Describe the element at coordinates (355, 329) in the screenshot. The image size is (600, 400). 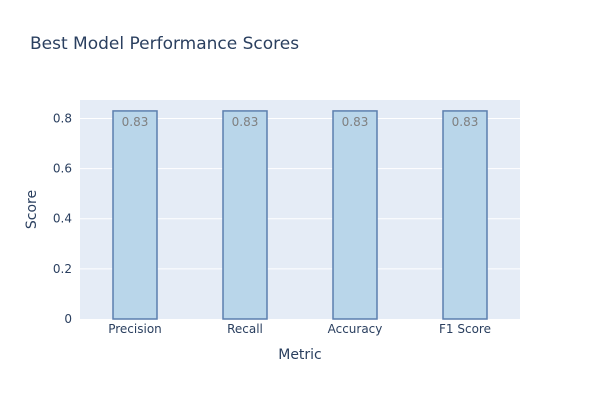
I see `x-tick-label: Accuracy` at that location.